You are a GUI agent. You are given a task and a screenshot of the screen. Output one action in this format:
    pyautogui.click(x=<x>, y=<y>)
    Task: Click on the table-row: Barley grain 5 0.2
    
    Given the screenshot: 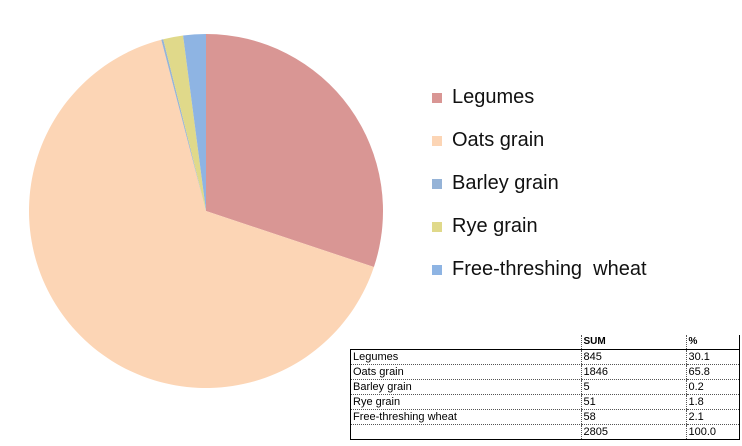 What is the action you would take?
    pyautogui.click(x=545, y=387)
    